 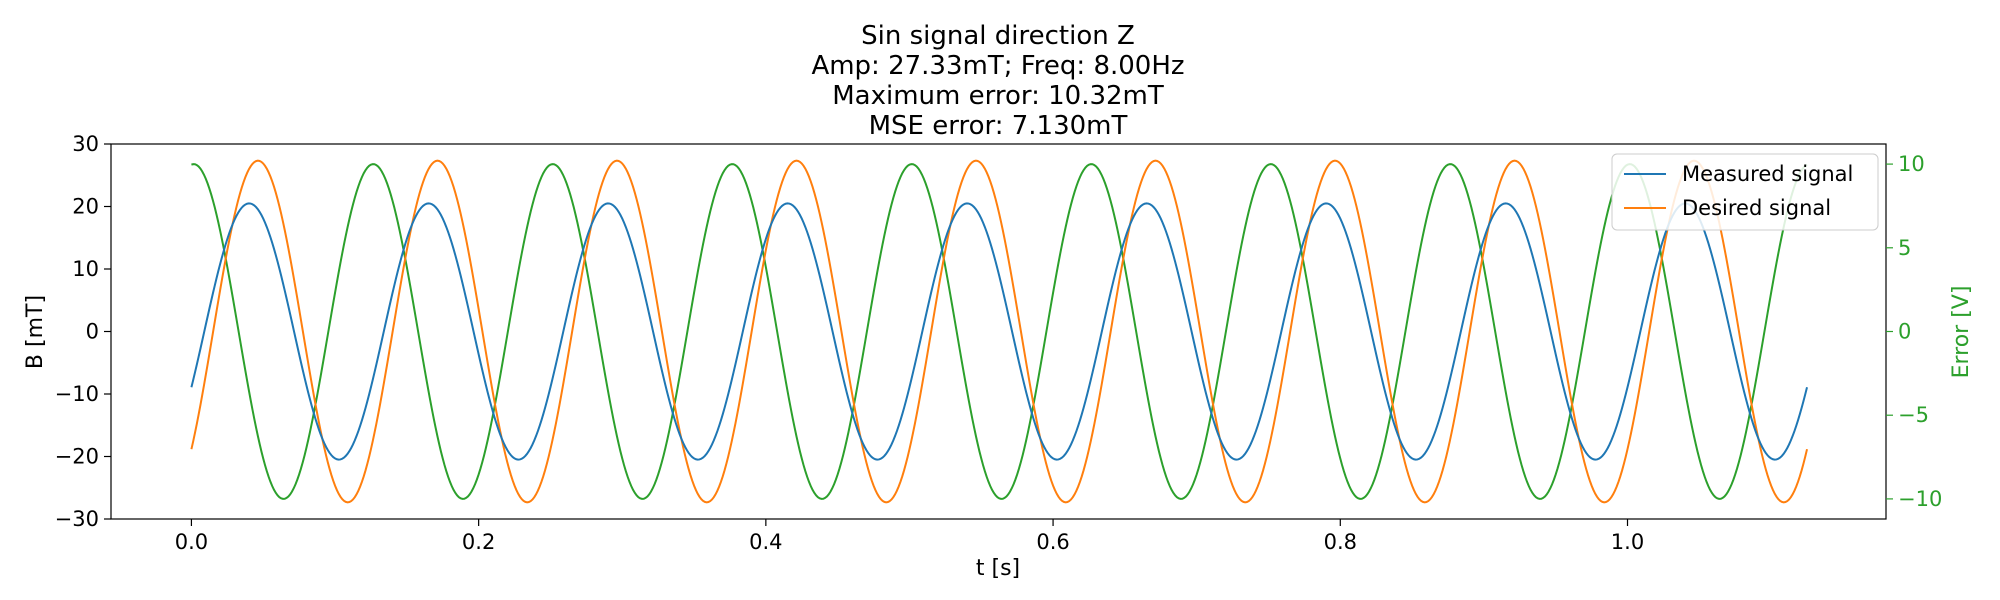 What do you see at coordinates (77, 519) in the screenshot?
I see `y-tick-label: −30` at bounding box center [77, 519].